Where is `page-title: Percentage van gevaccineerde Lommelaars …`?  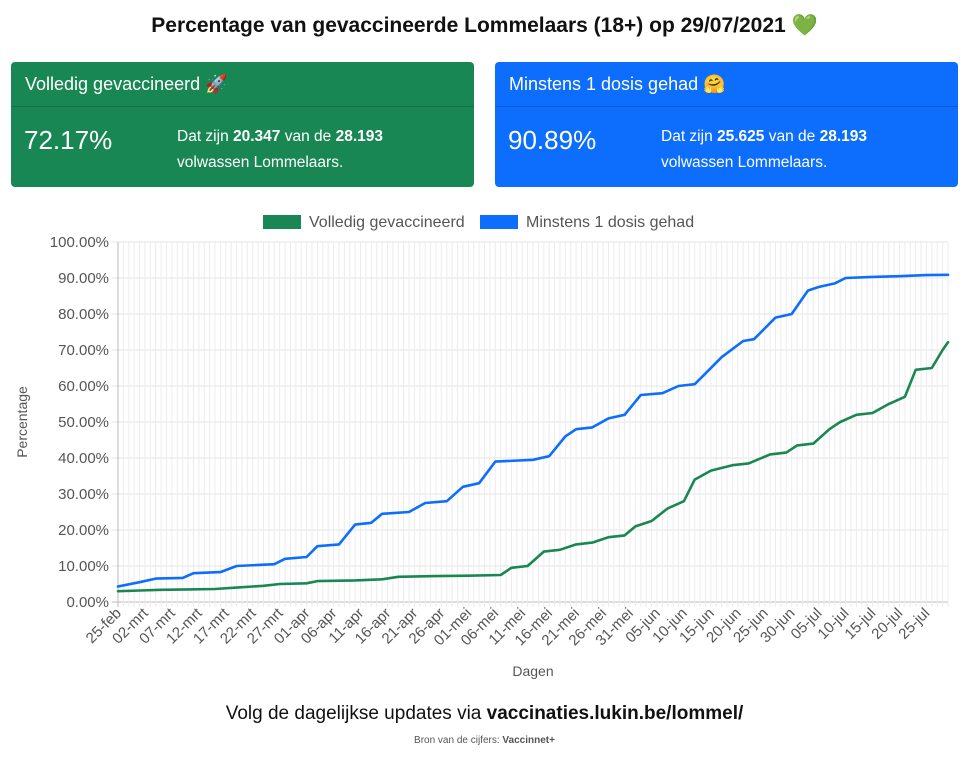
page-title: Percentage van gevaccineerde Lommelaars … is located at coordinates (484, 26).